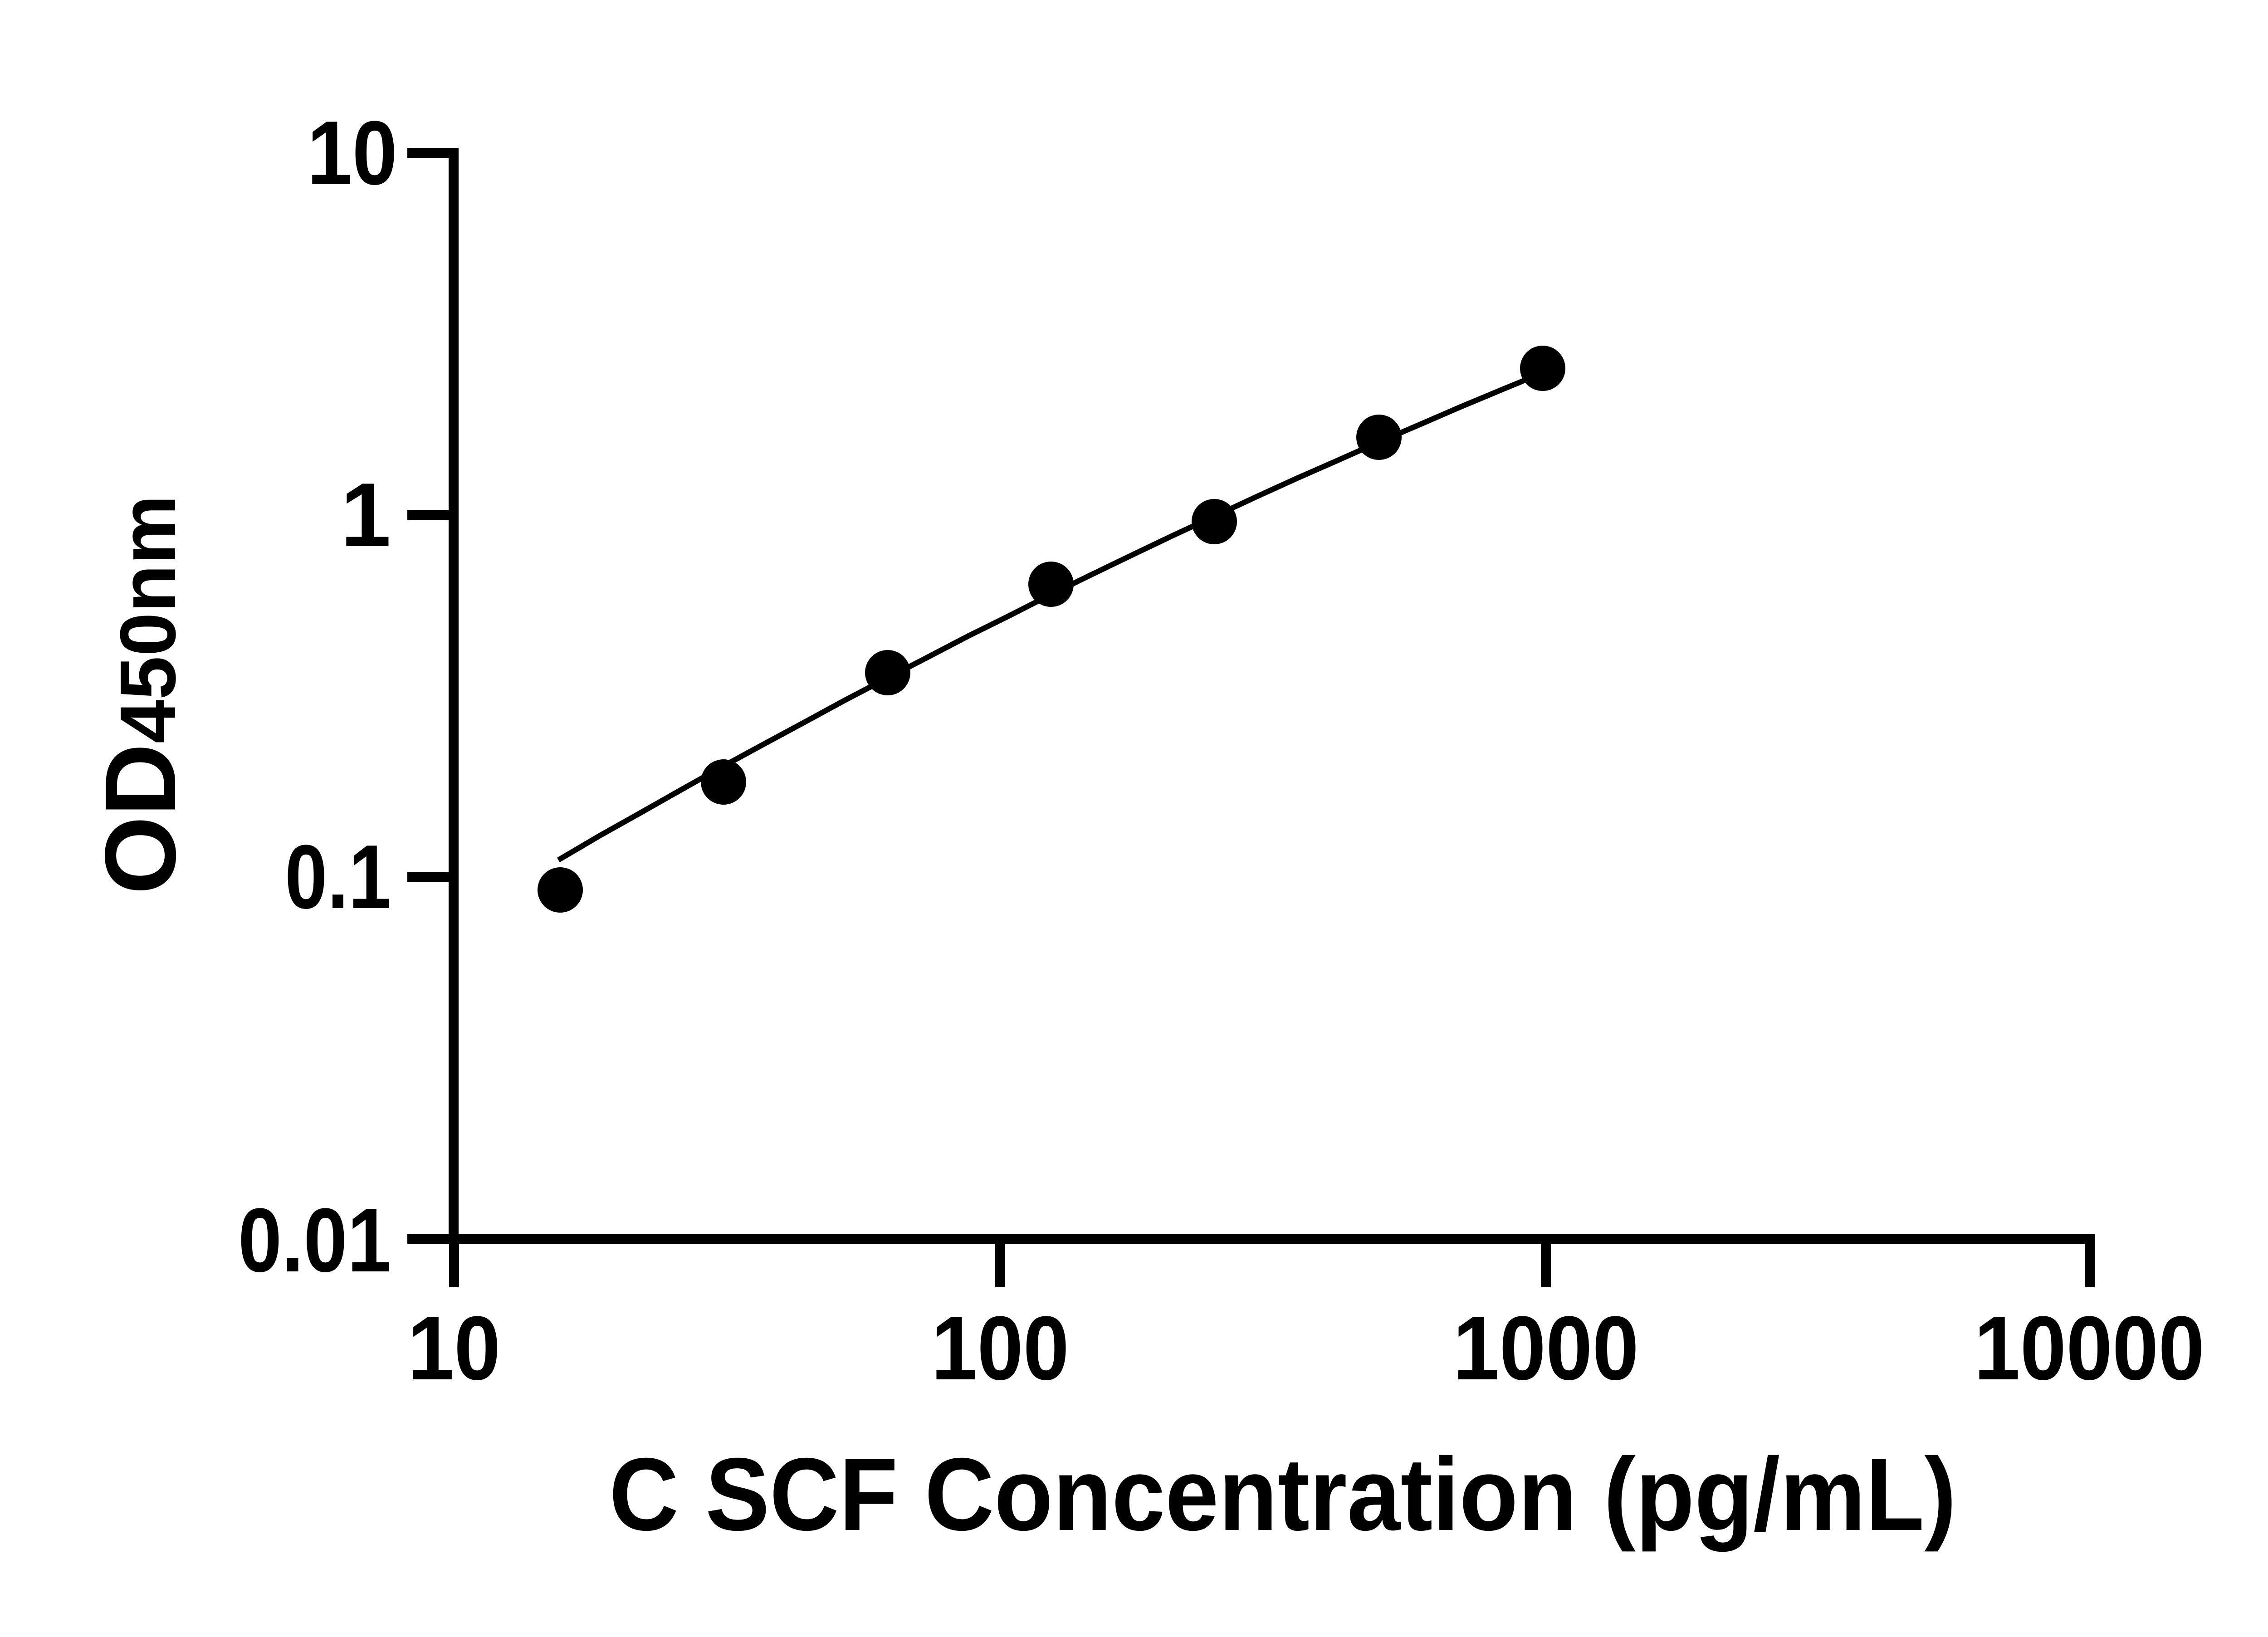  What do you see at coordinates (1546, 1348) in the screenshot?
I see `svg-text: 1000` at bounding box center [1546, 1348].